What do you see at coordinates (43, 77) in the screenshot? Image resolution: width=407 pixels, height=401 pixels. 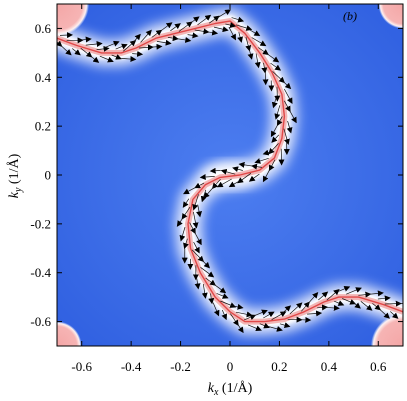 I see `y-tick-label: 0.4` at bounding box center [43, 77].